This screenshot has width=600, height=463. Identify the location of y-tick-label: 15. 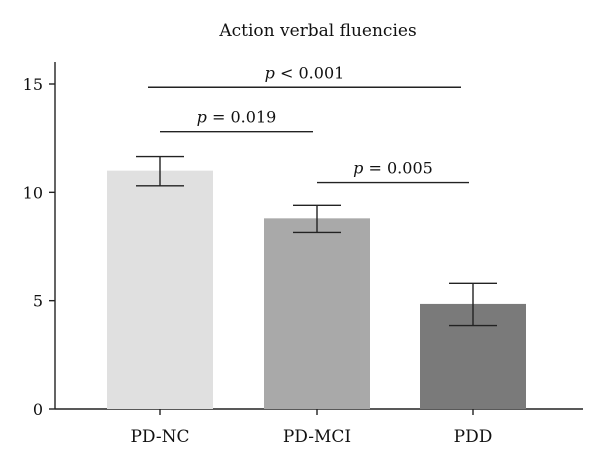
(33, 84).